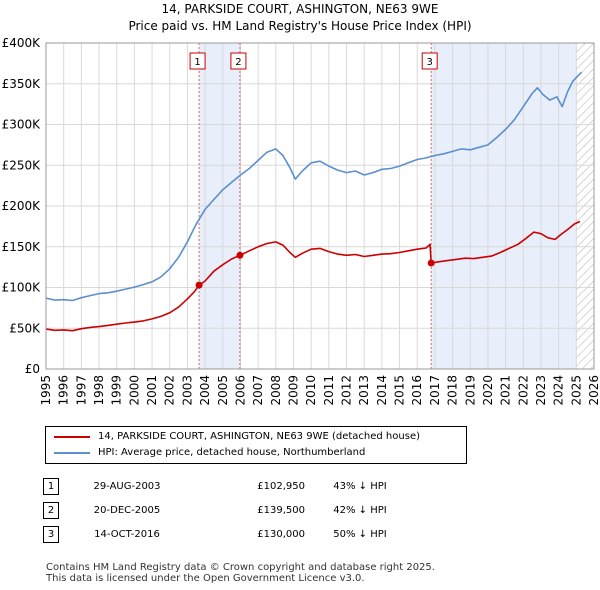 The image size is (600, 590). I want to click on x-tick-label: 2011, so click(329, 390).